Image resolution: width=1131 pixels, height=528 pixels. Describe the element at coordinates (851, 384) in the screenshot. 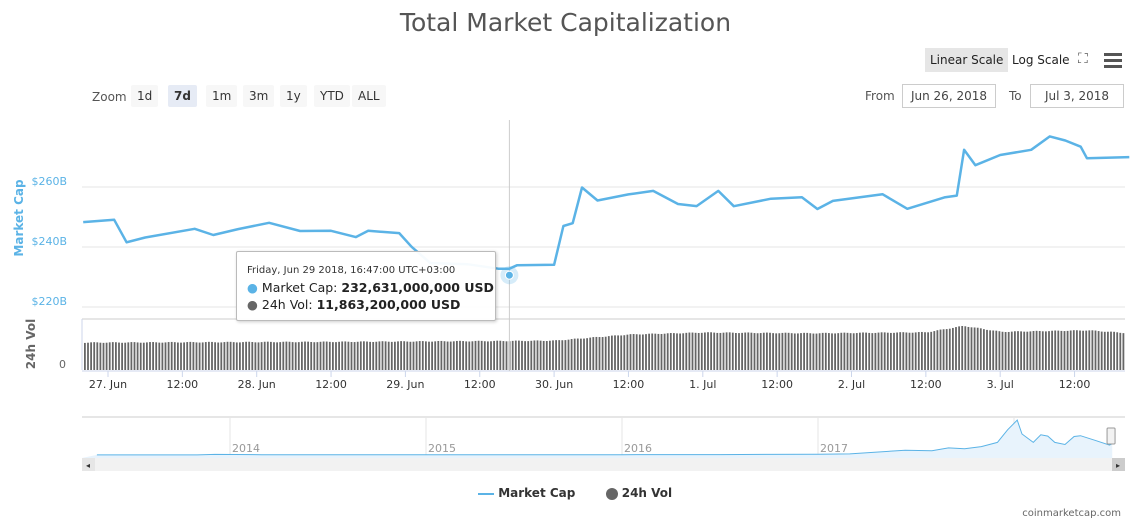

I see `x-tick-label: 2. Jul` at that location.